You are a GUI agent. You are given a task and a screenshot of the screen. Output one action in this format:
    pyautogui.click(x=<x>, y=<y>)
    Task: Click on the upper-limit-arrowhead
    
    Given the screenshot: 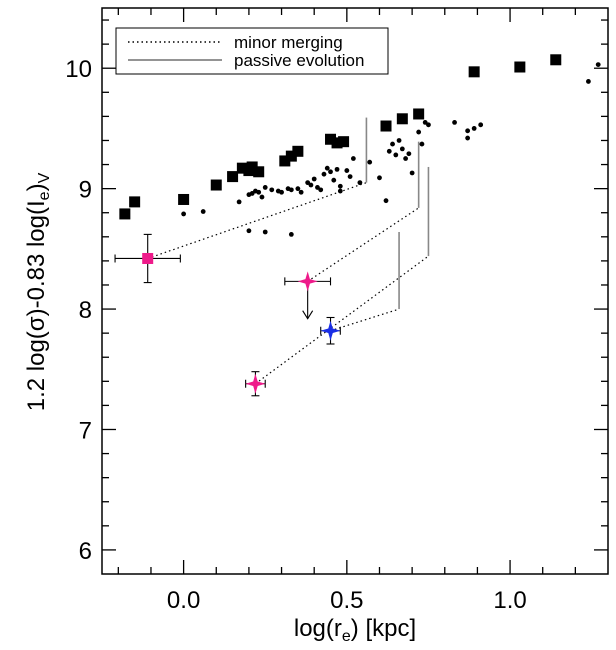 What is the action you would take?
    pyautogui.click(x=308, y=315)
    